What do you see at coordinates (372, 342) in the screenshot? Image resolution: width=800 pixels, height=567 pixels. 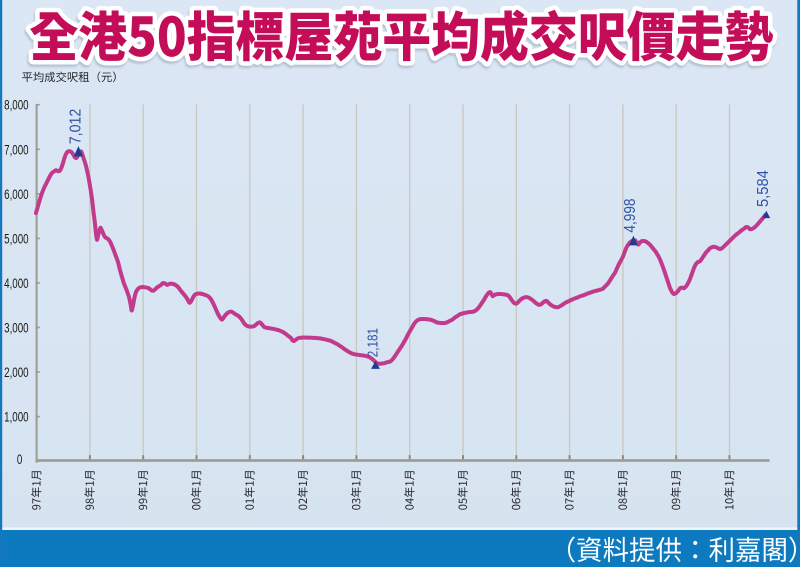 I see `svg-text: 2,181` at bounding box center [372, 342].